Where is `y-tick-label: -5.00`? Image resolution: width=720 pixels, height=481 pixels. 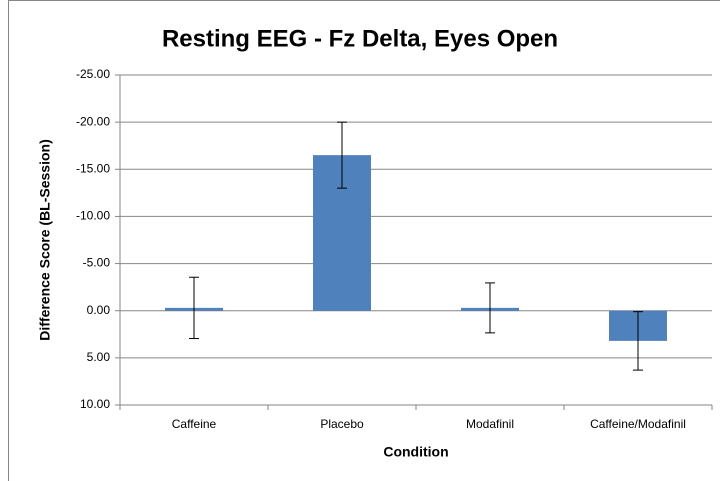
y-tick-label: -5.00 is located at coordinates (97, 263).